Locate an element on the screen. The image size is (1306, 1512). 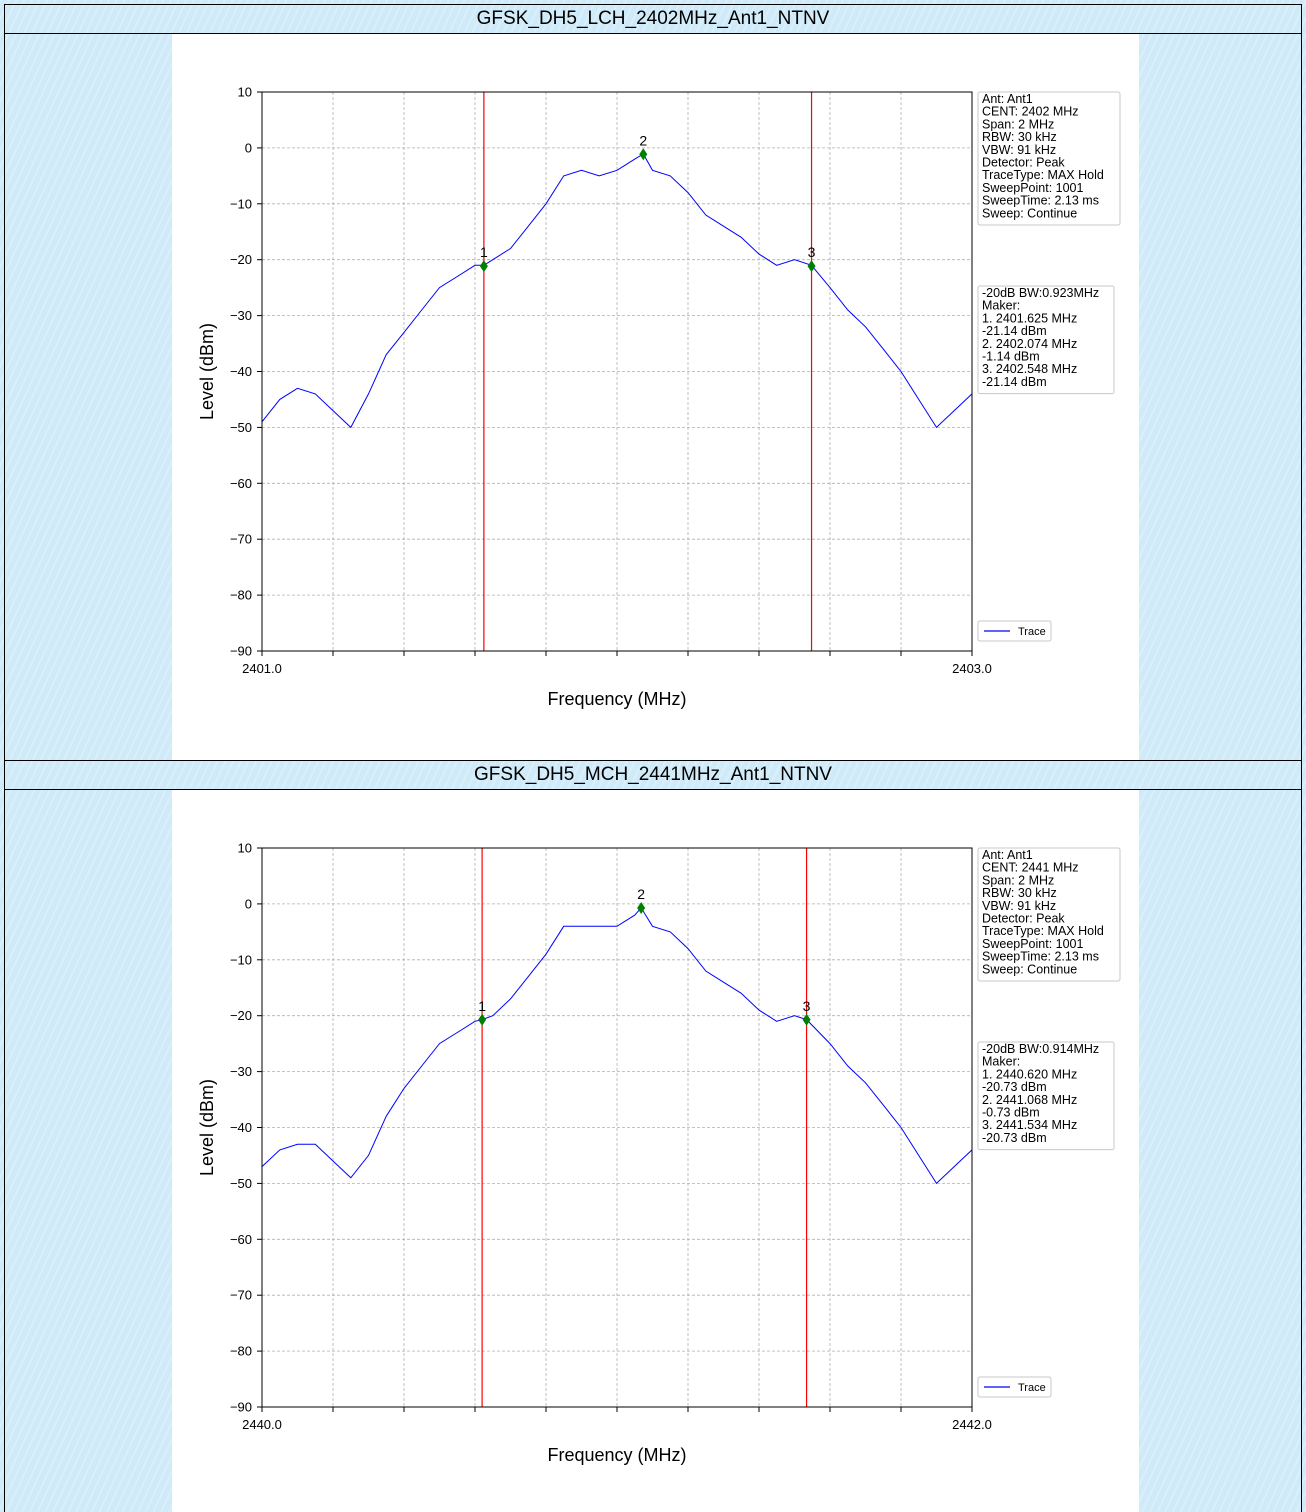
section-divider is located at coordinates (653, 760).